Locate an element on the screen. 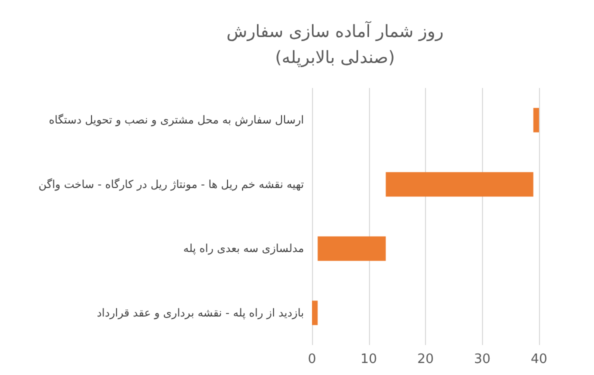 The height and width of the screenshot is (375, 594). y-tick-label: بازدید از راه پله - نقشه برداری و عقد قرارداد is located at coordinates (200, 313).